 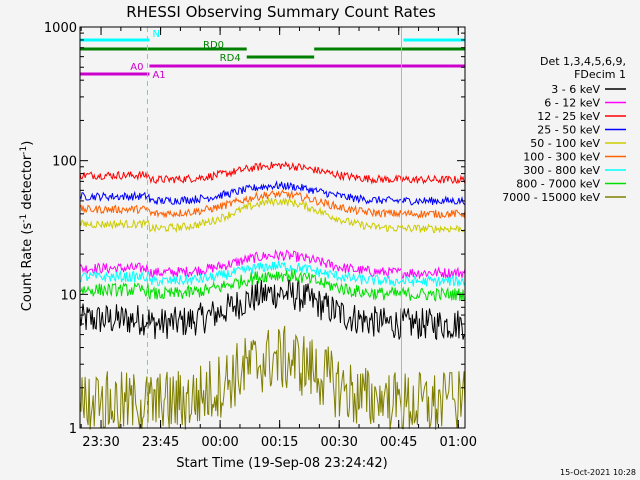 I want to click on x-tick-label-2: 00:00, so click(x=219, y=442).